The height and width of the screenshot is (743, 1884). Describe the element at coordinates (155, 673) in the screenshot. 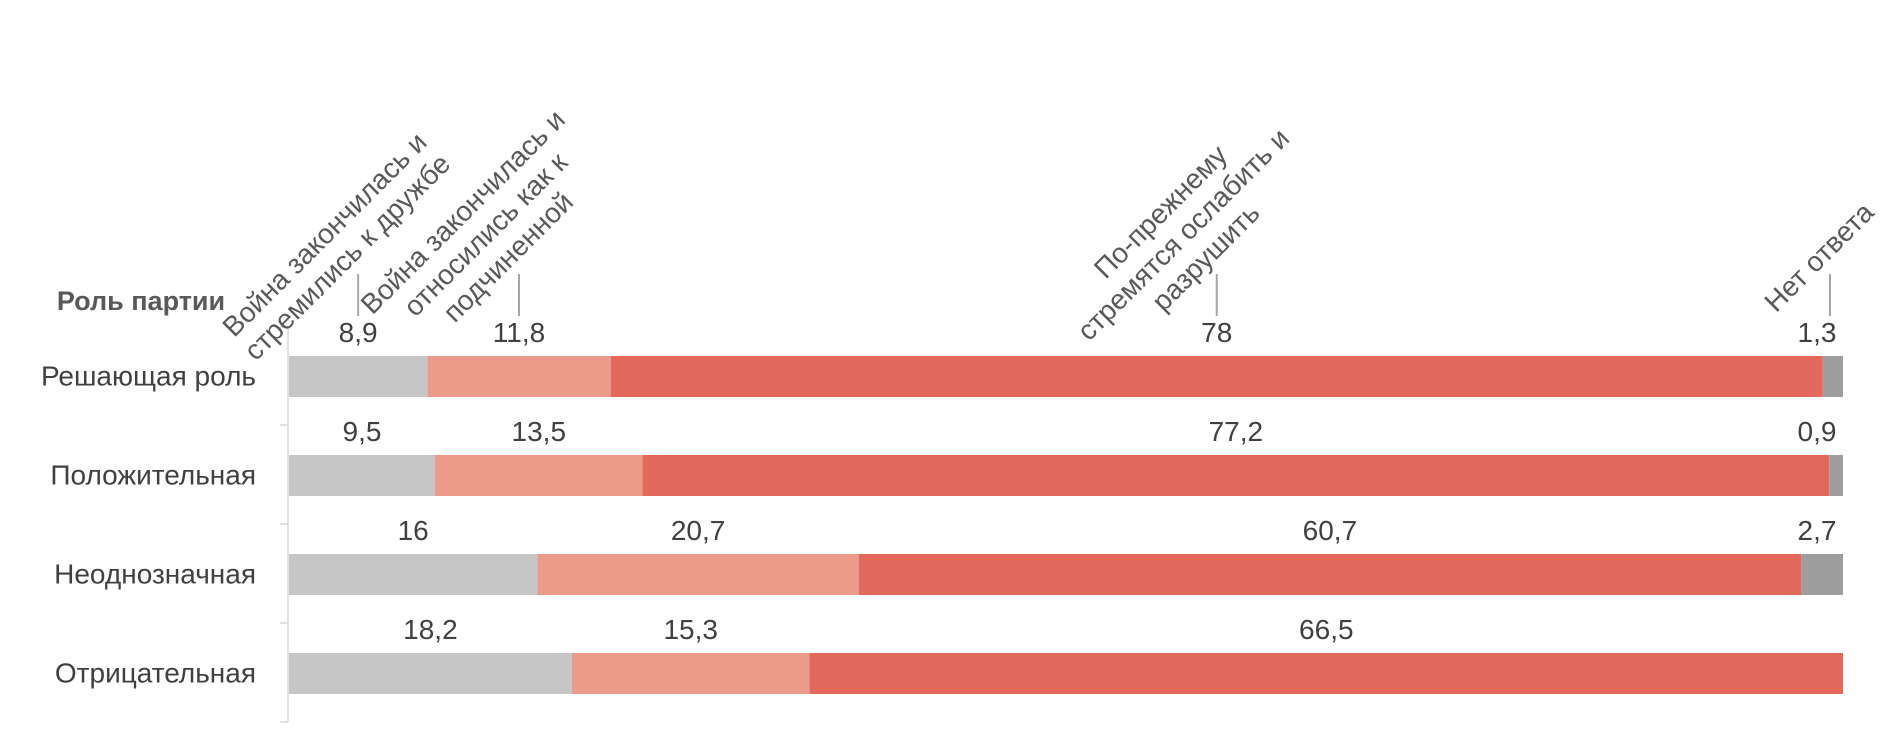

I see `category-label: Отрицательная` at that location.